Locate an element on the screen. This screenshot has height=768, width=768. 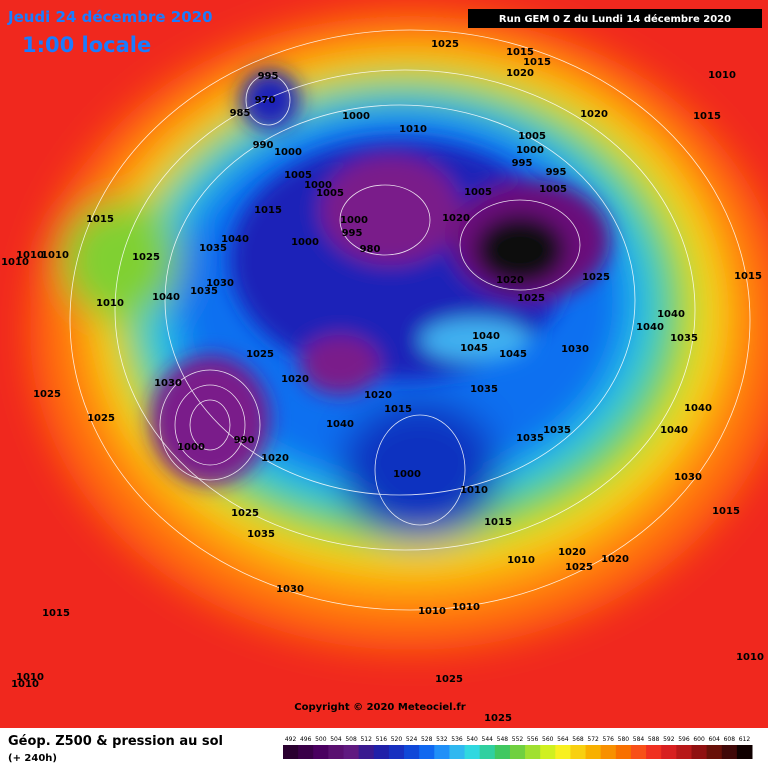
date: Jeudi 24 décembre 2020 is located at coordinates (110, 17).